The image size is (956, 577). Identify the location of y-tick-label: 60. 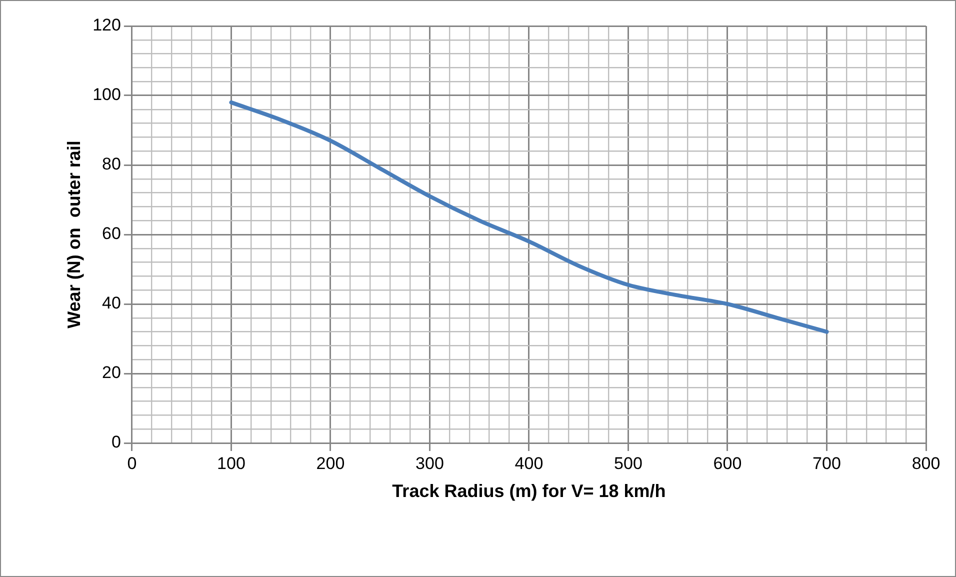
(111, 234).